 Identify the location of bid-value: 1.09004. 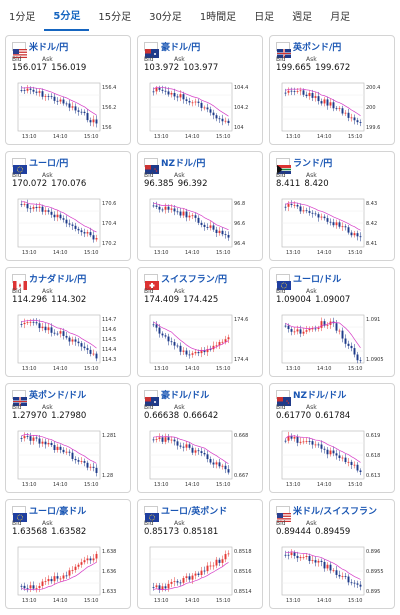
(294, 300).